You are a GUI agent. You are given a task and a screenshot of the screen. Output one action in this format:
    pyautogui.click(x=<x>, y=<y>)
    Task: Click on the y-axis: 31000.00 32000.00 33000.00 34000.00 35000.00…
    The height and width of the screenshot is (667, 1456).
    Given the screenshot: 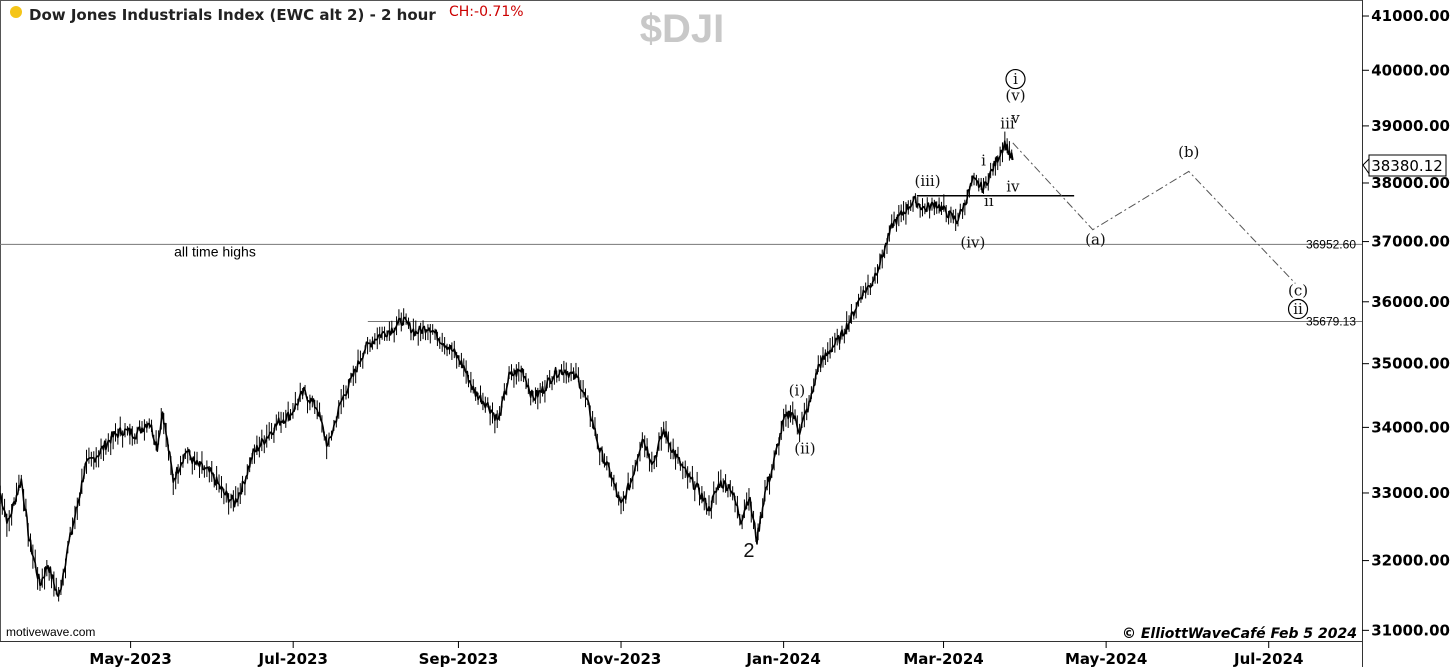 What is the action you would take?
    pyautogui.click(x=1406, y=323)
    